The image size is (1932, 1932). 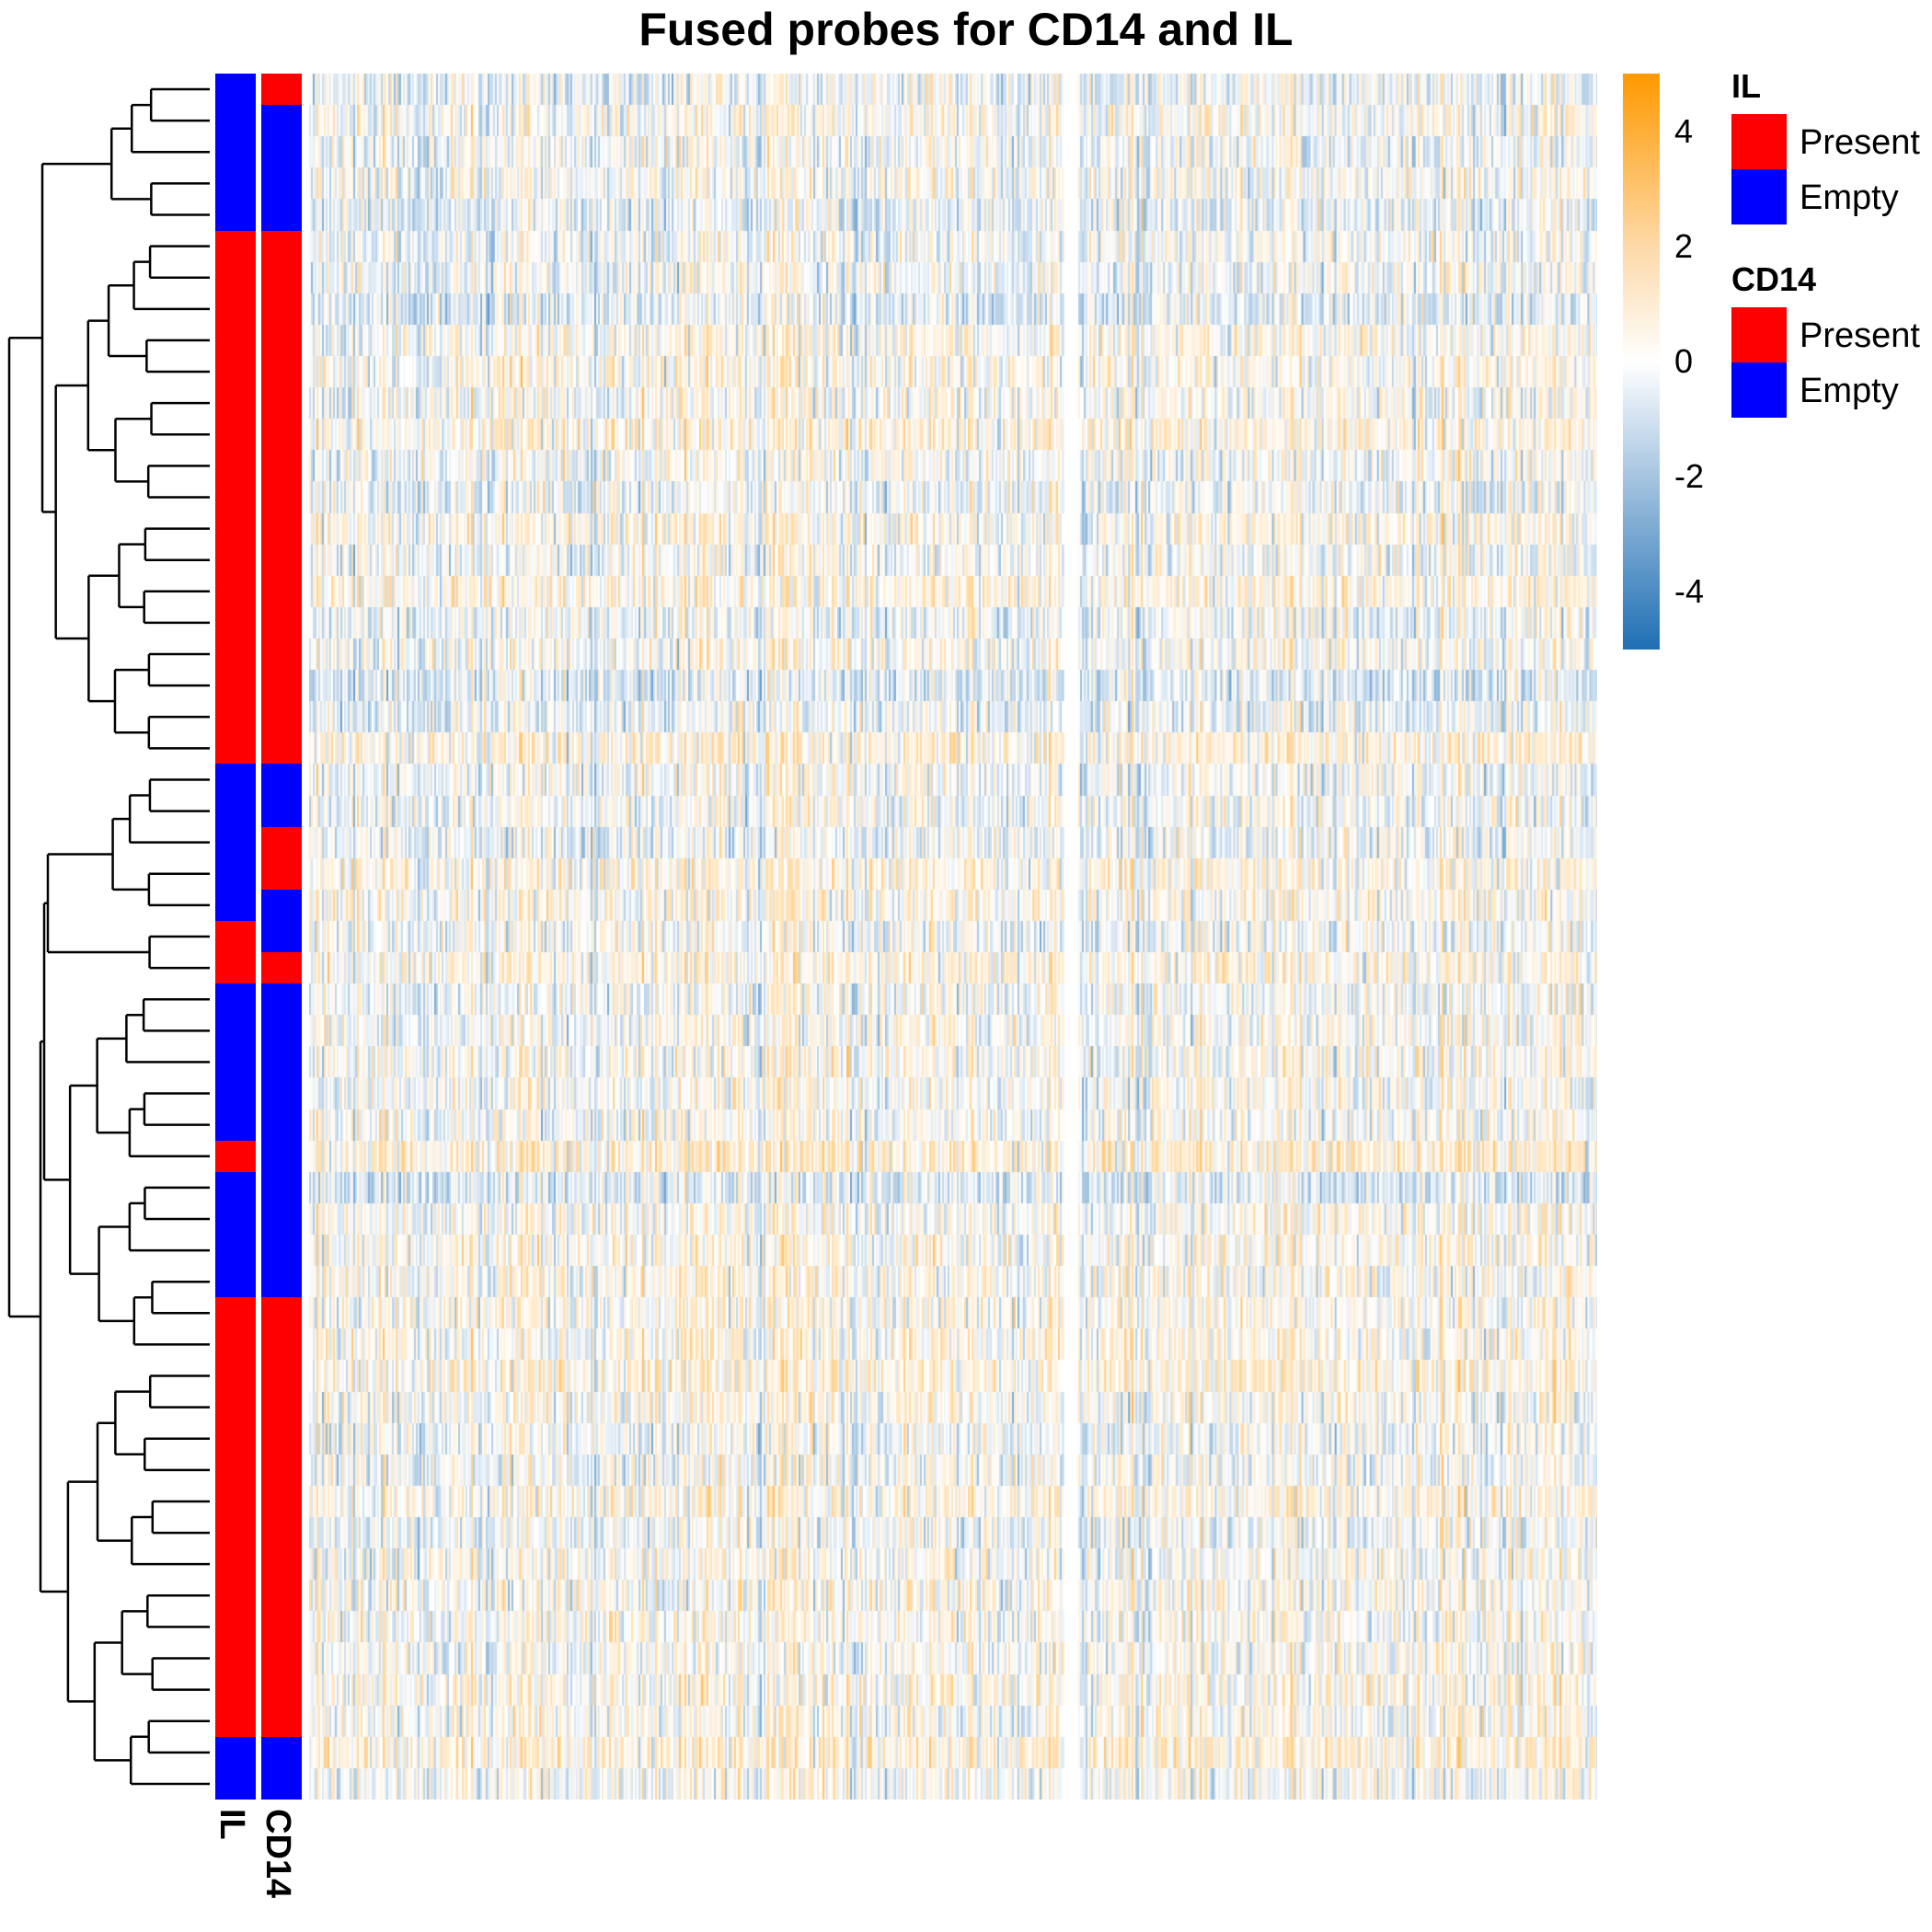 I want to click on cd14-annotation-bar, so click(x=281, y=937).